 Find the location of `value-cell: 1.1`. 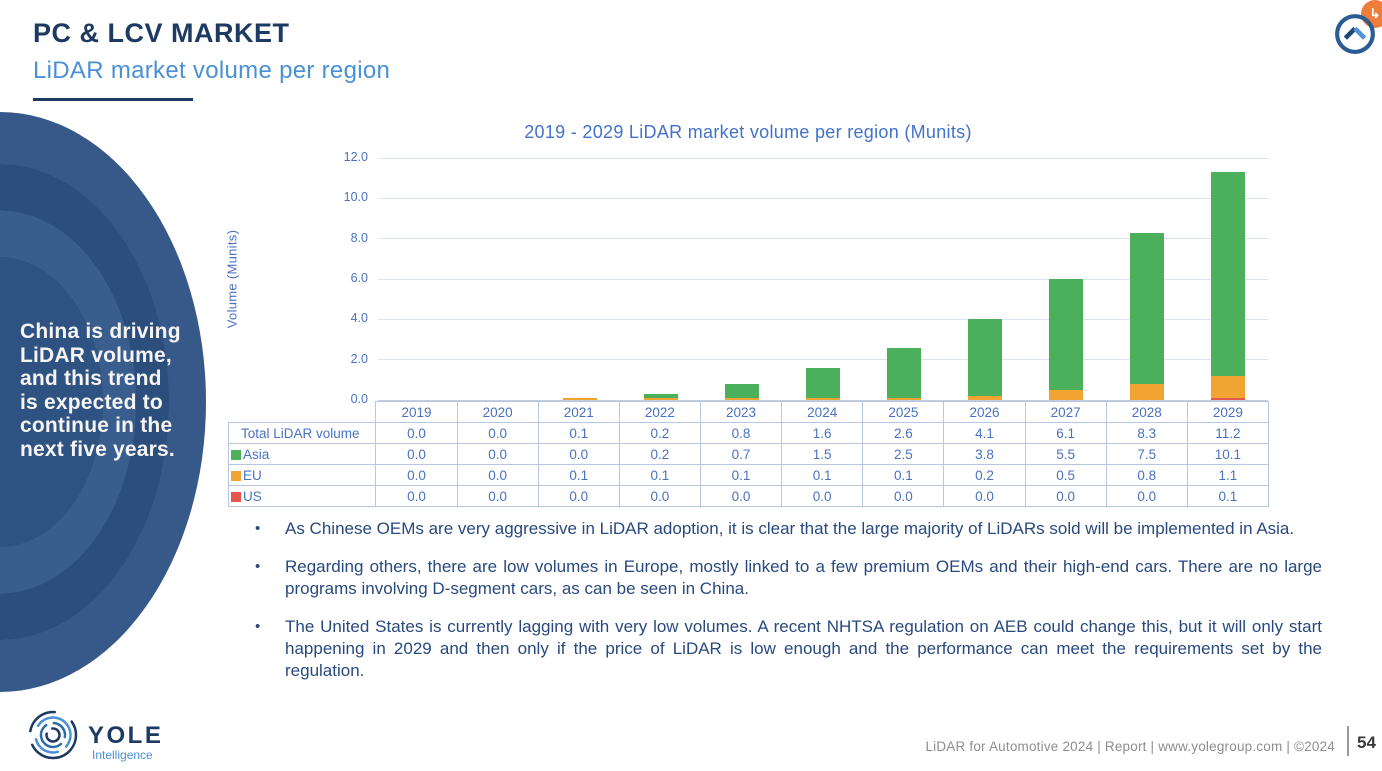

value-cell: 1.1 is located at coordinates (1228, 475).